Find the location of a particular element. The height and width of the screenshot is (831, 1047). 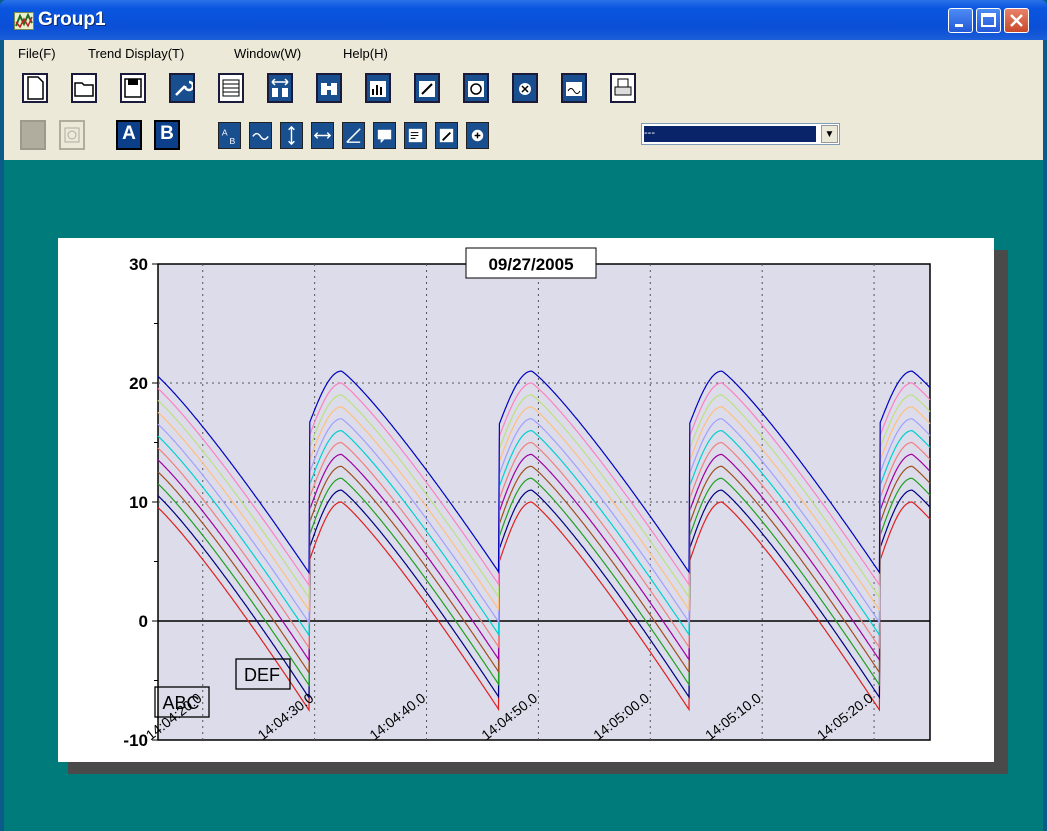

annotation-label: DEF is located at coordinates (263, 674).